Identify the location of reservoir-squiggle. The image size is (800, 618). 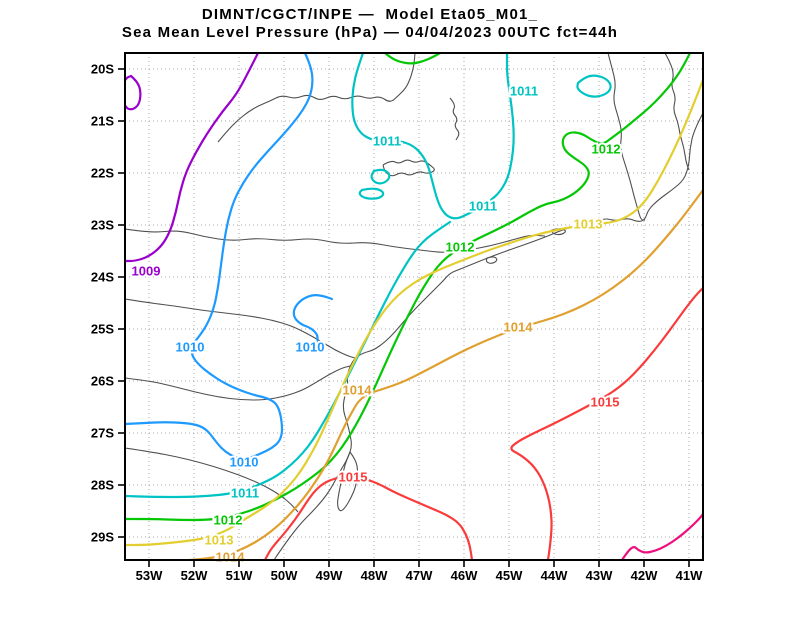
(408, 168).